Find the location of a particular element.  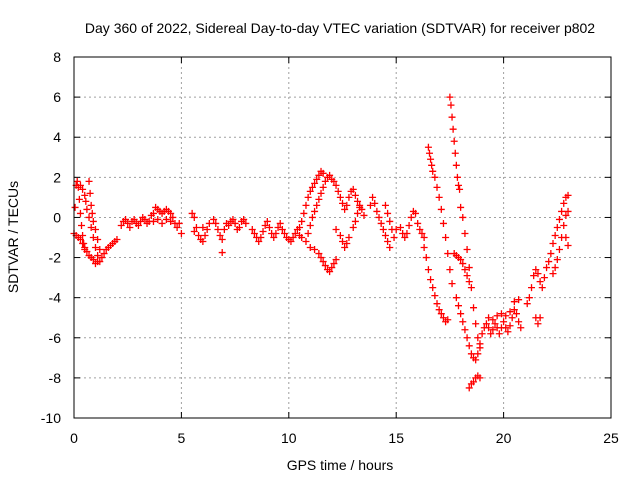

x-tick-label: 10 is located at coordinates (289, 438).